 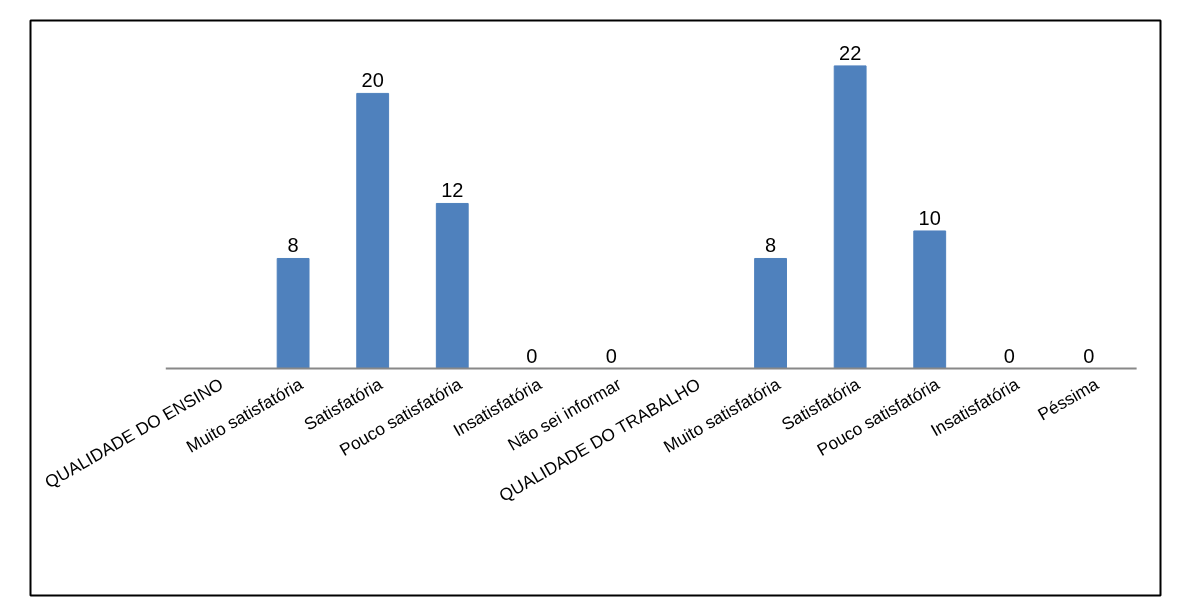 What do you see at coordinates (452, 190) in the screenshot?
I see `data-label: 12` at bounding box center [452, 190].